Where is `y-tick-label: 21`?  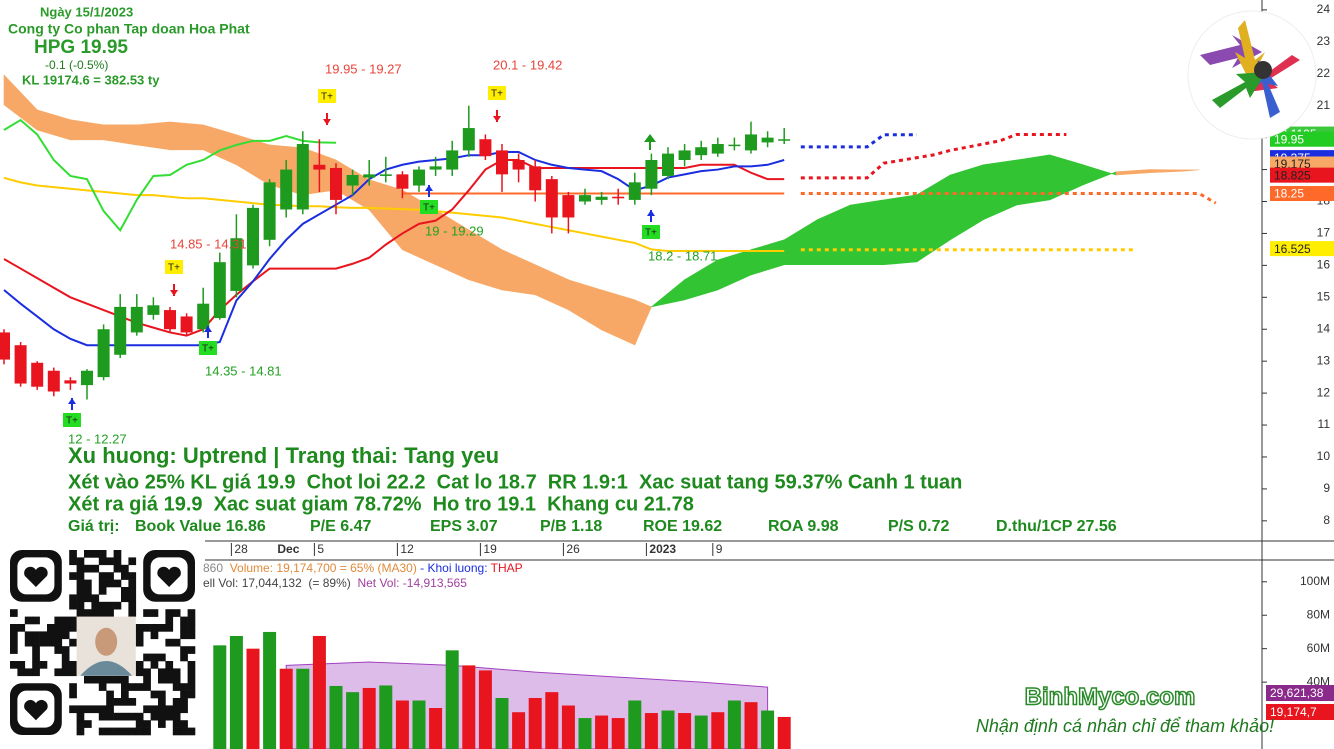 y-tick-label: 21 is located at coordinates (1324, 105).